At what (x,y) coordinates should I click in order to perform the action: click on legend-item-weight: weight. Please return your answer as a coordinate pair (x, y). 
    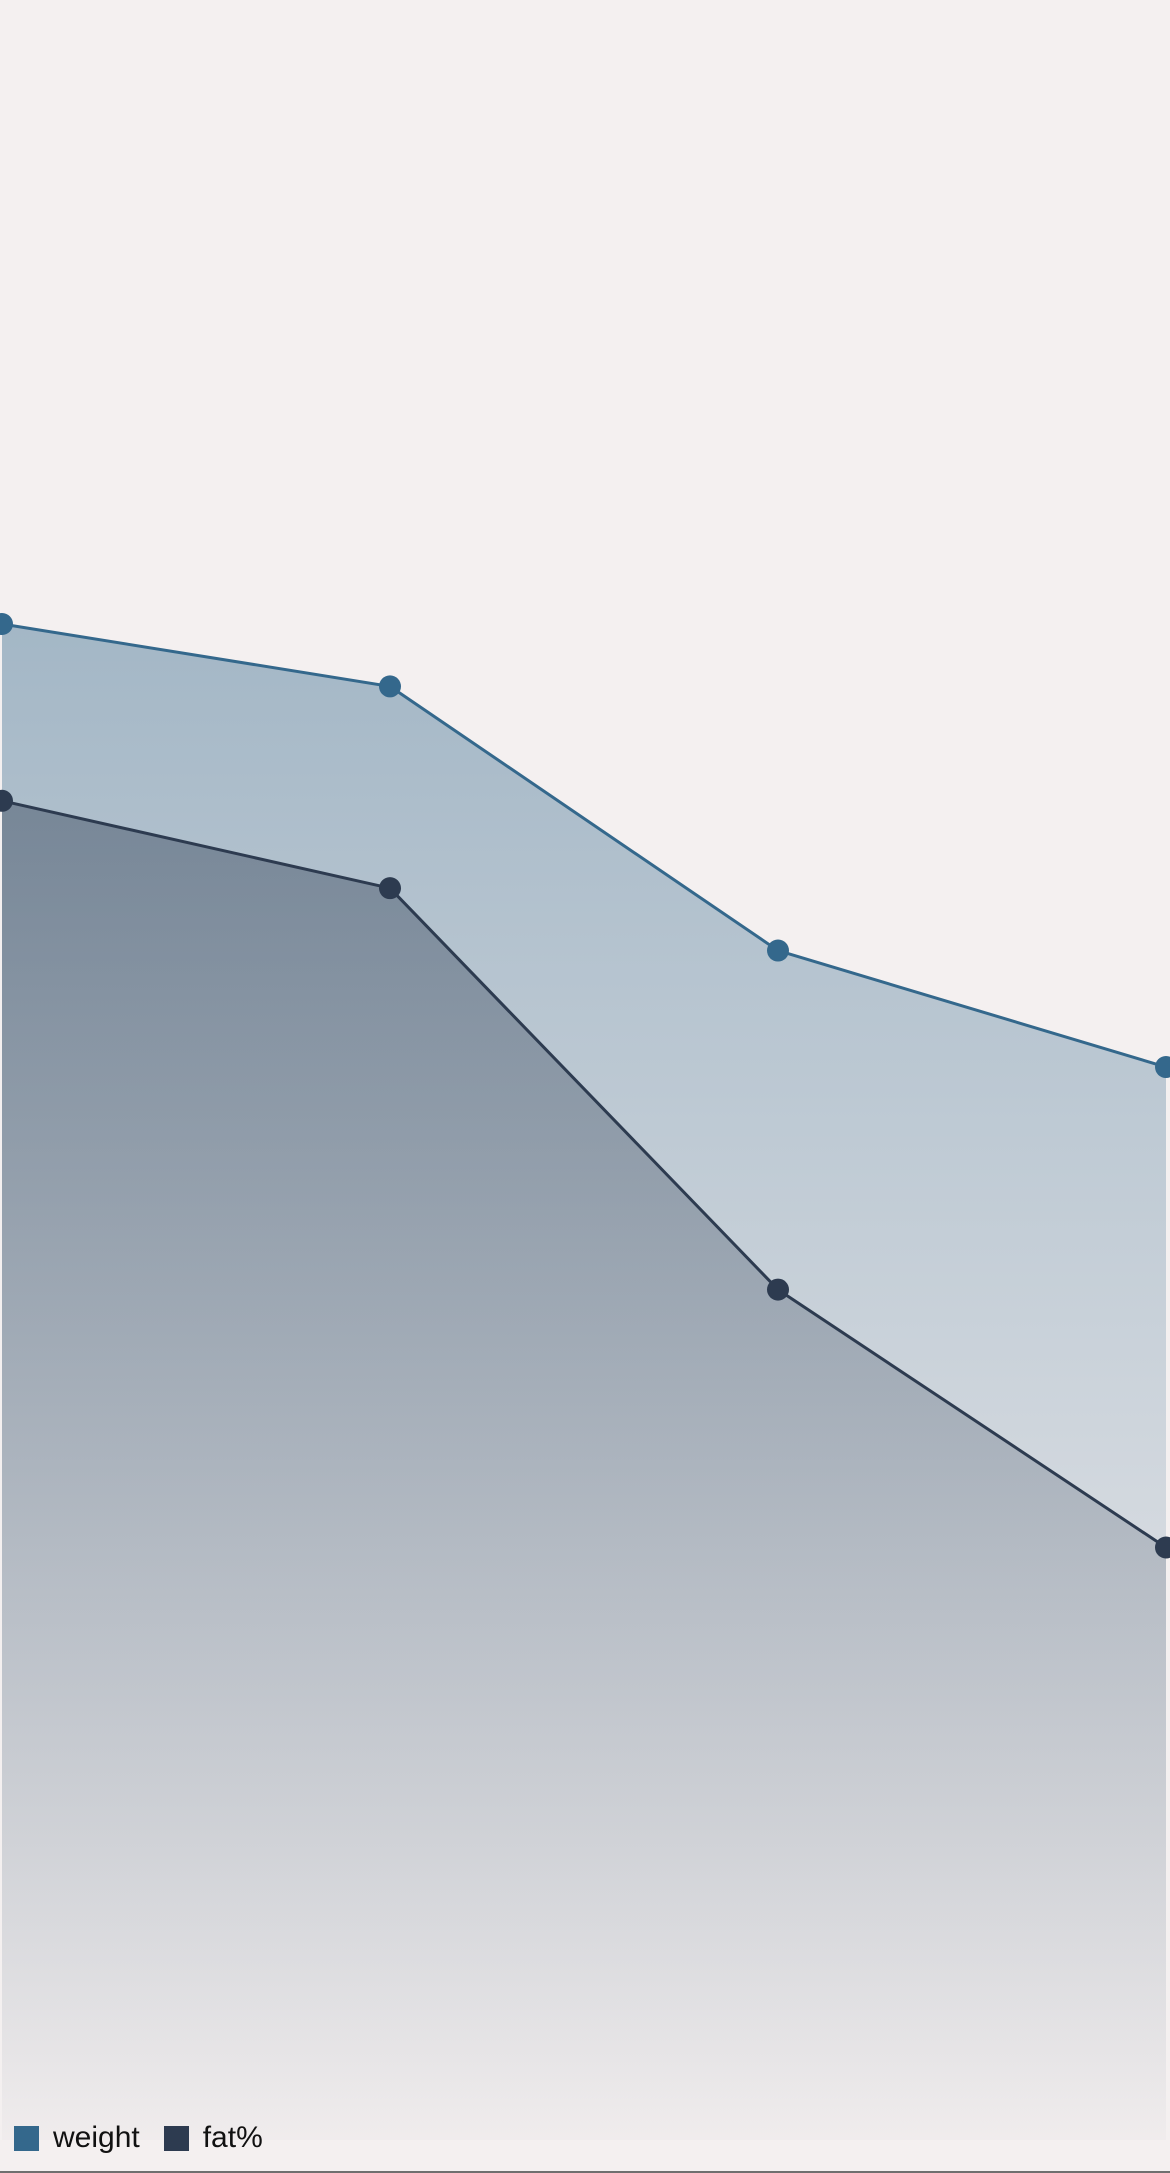
    Looking at the image, I should click on (77, 2138).